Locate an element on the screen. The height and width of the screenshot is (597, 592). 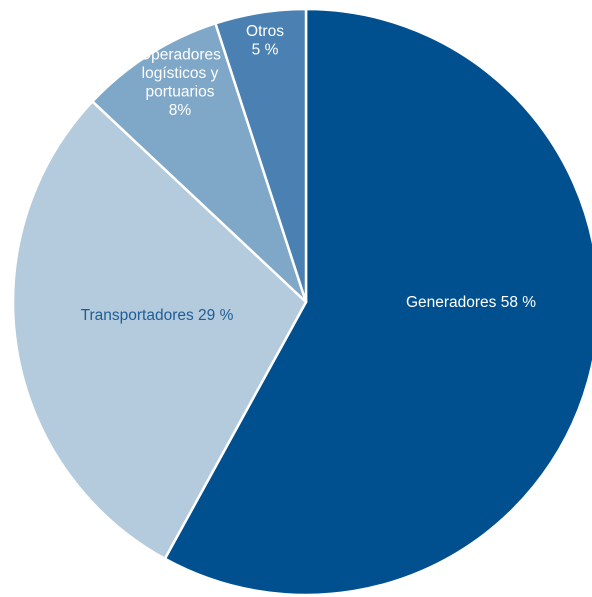
pie-label-otros: Otros 5 % is located at coordinates (265, 41).